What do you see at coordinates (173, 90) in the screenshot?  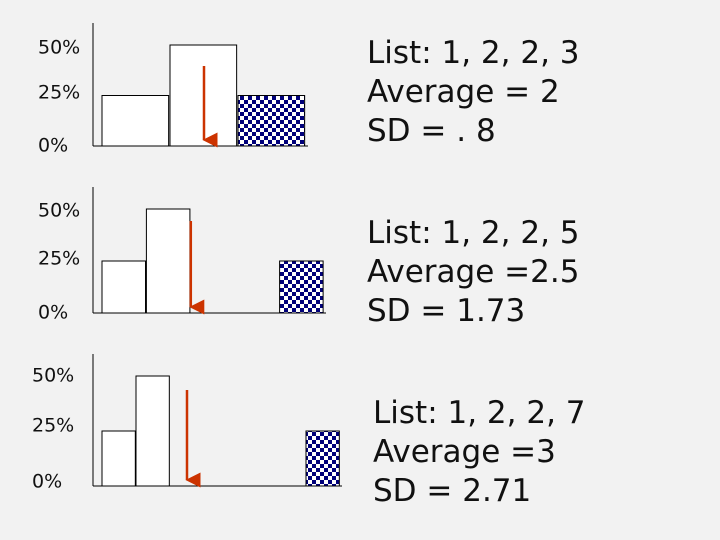 I see `histogram-1: 50% 25% 0%` at bounding box center [173, 90].